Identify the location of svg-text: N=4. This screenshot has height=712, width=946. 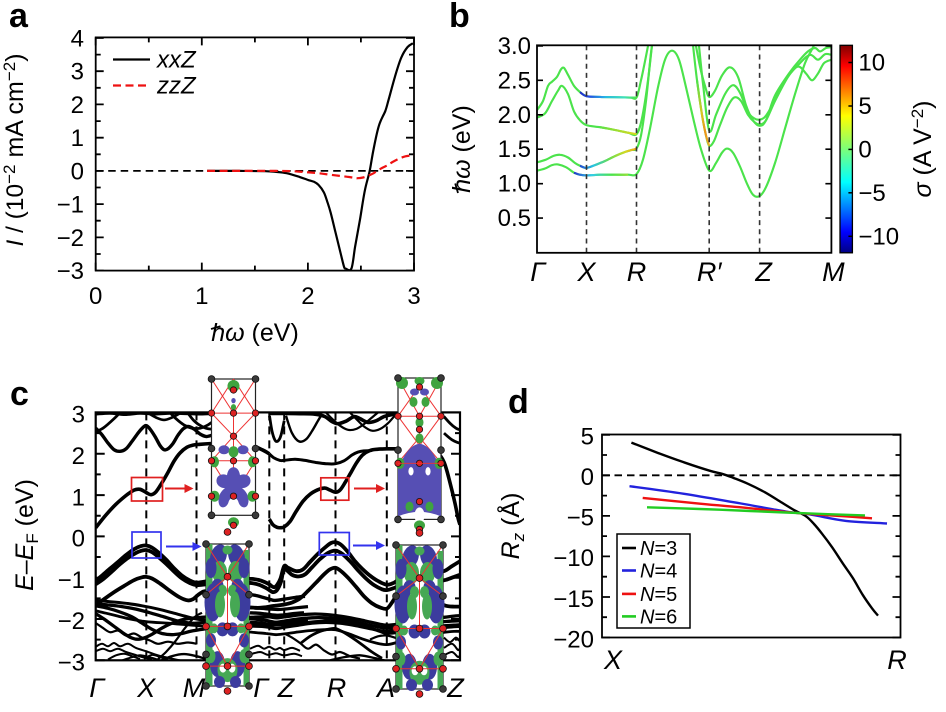
(658, 572).